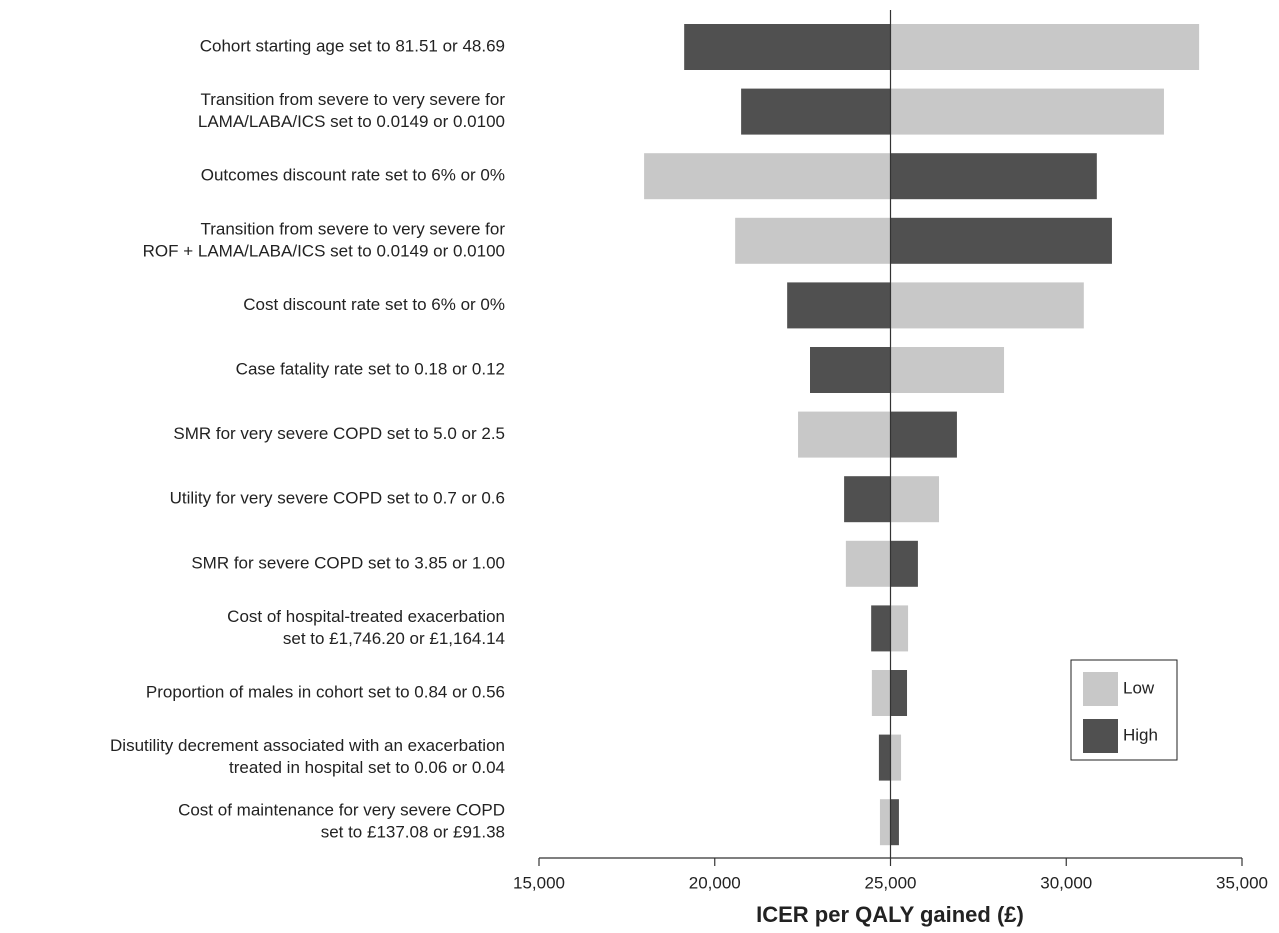 The height and width of the screenshot is (933, 1279). Describe the element at coordinates (351, 121) in the screenshot. I see `y-tick-label: LAMA/LABA/ICS set to 0.0149 or 0.0100` at that location.